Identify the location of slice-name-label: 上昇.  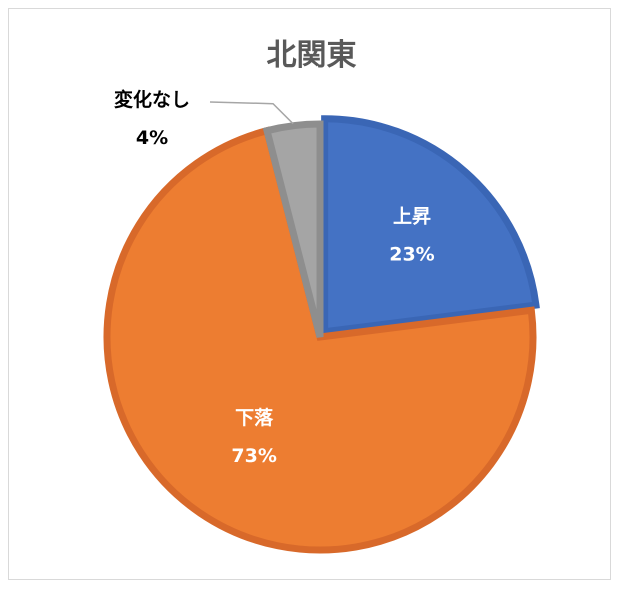
(412, 217).